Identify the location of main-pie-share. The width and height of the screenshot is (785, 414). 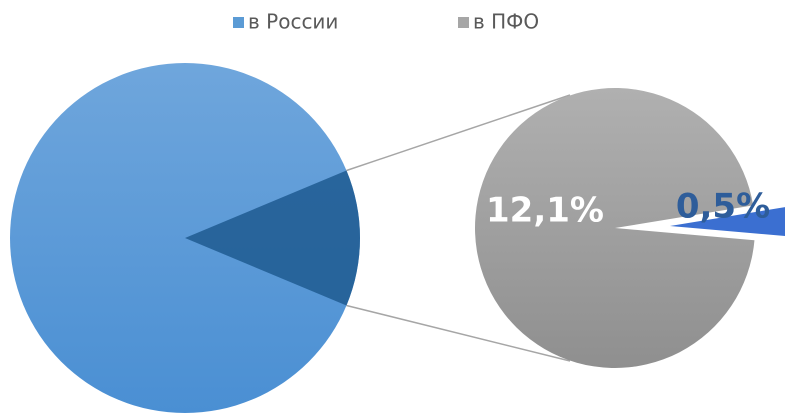
(273, 238).